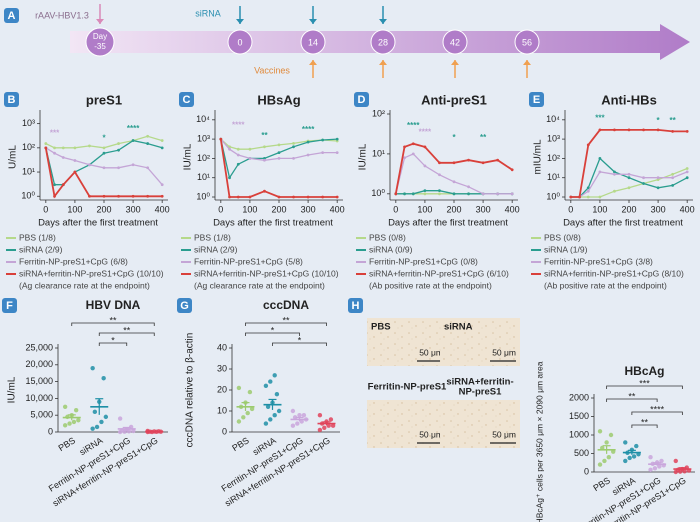  Describe the element at coordinates (100, 46) in the screenshot. I see `day-text: -35` at that location.